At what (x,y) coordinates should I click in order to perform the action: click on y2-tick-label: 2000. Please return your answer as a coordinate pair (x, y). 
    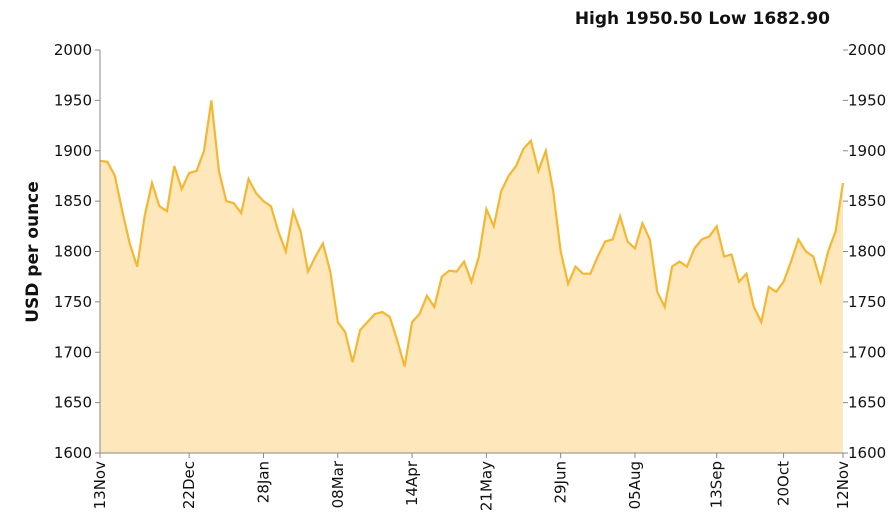
    Looking at the image, I should click on (867, 50).